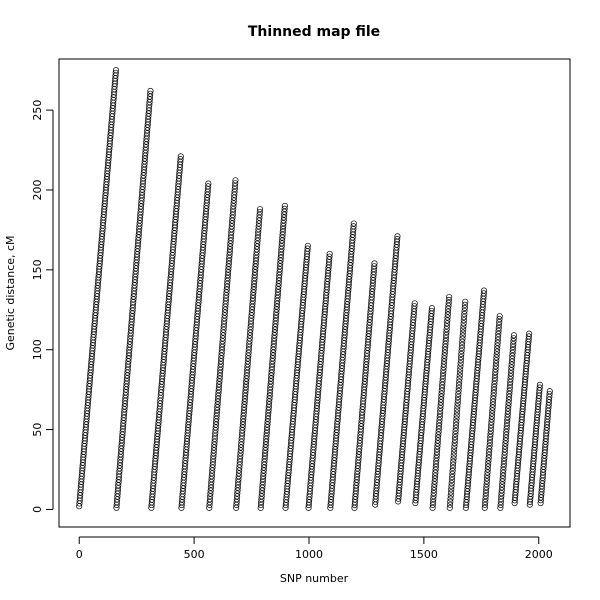 This screenshot has width=600, height=600. I want to click on x-axis-label: SNP number, so click(314, 578).